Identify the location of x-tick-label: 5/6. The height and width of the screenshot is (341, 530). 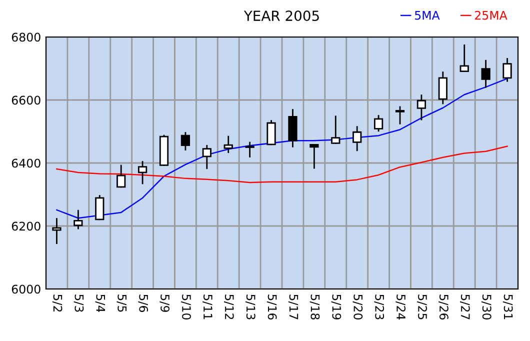
(143, 303).